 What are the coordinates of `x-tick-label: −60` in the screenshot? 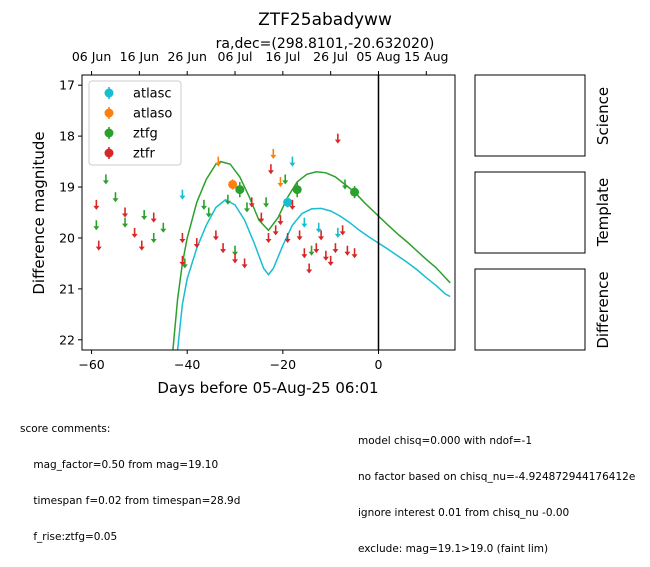 It's located at (91, 364).